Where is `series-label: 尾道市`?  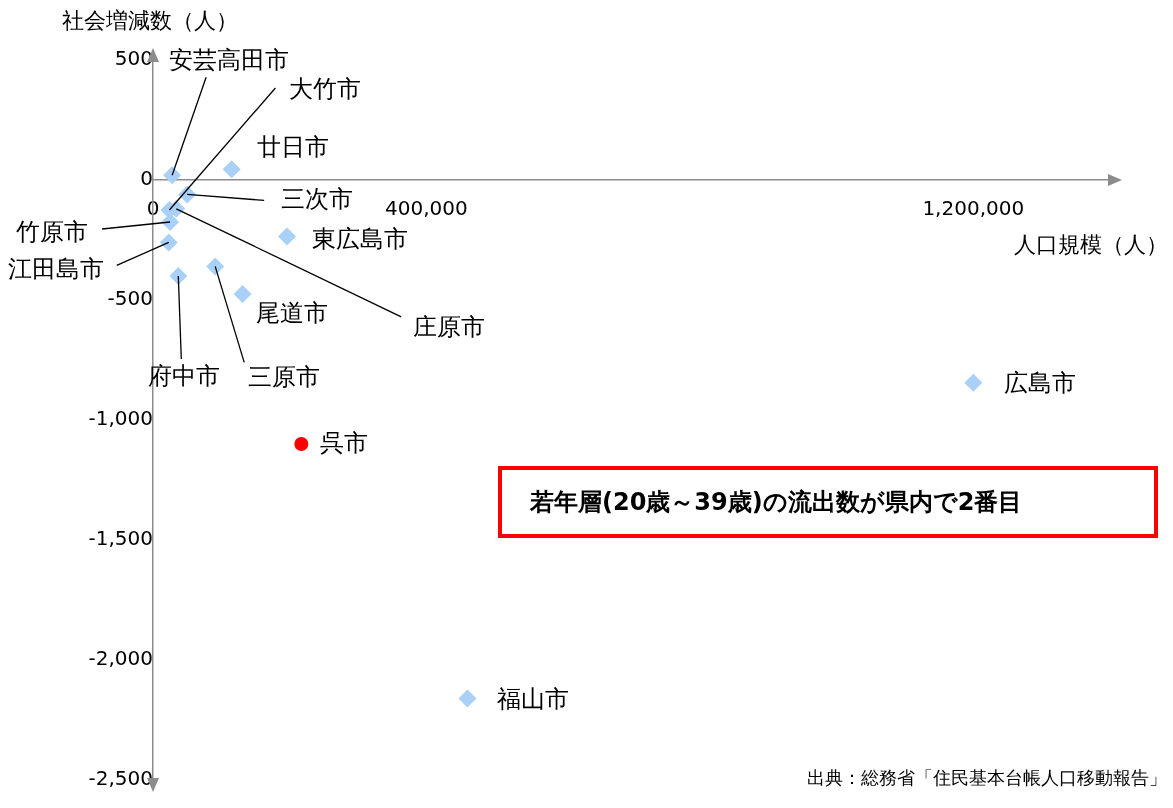 series-label: 尾道市 is located at coordinates (291, 313).